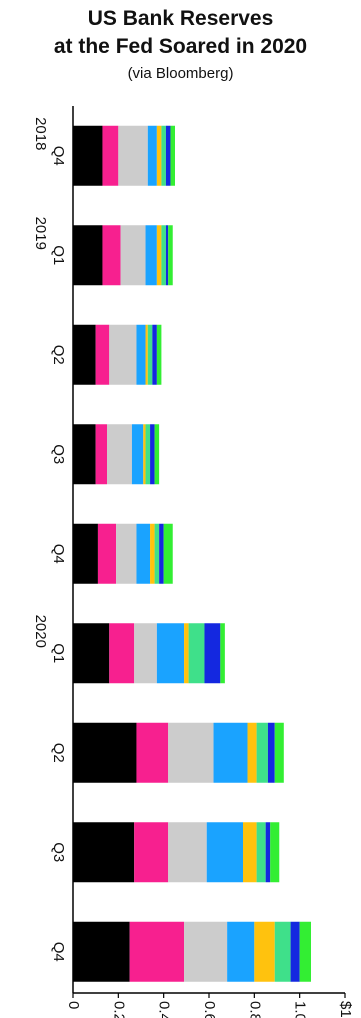 This screenshot has height=1018, width=361. Describe the element at coordinates (180, 18) in the screenshot. I see `chart-title-line-1: US Bank Reserves` at that location.